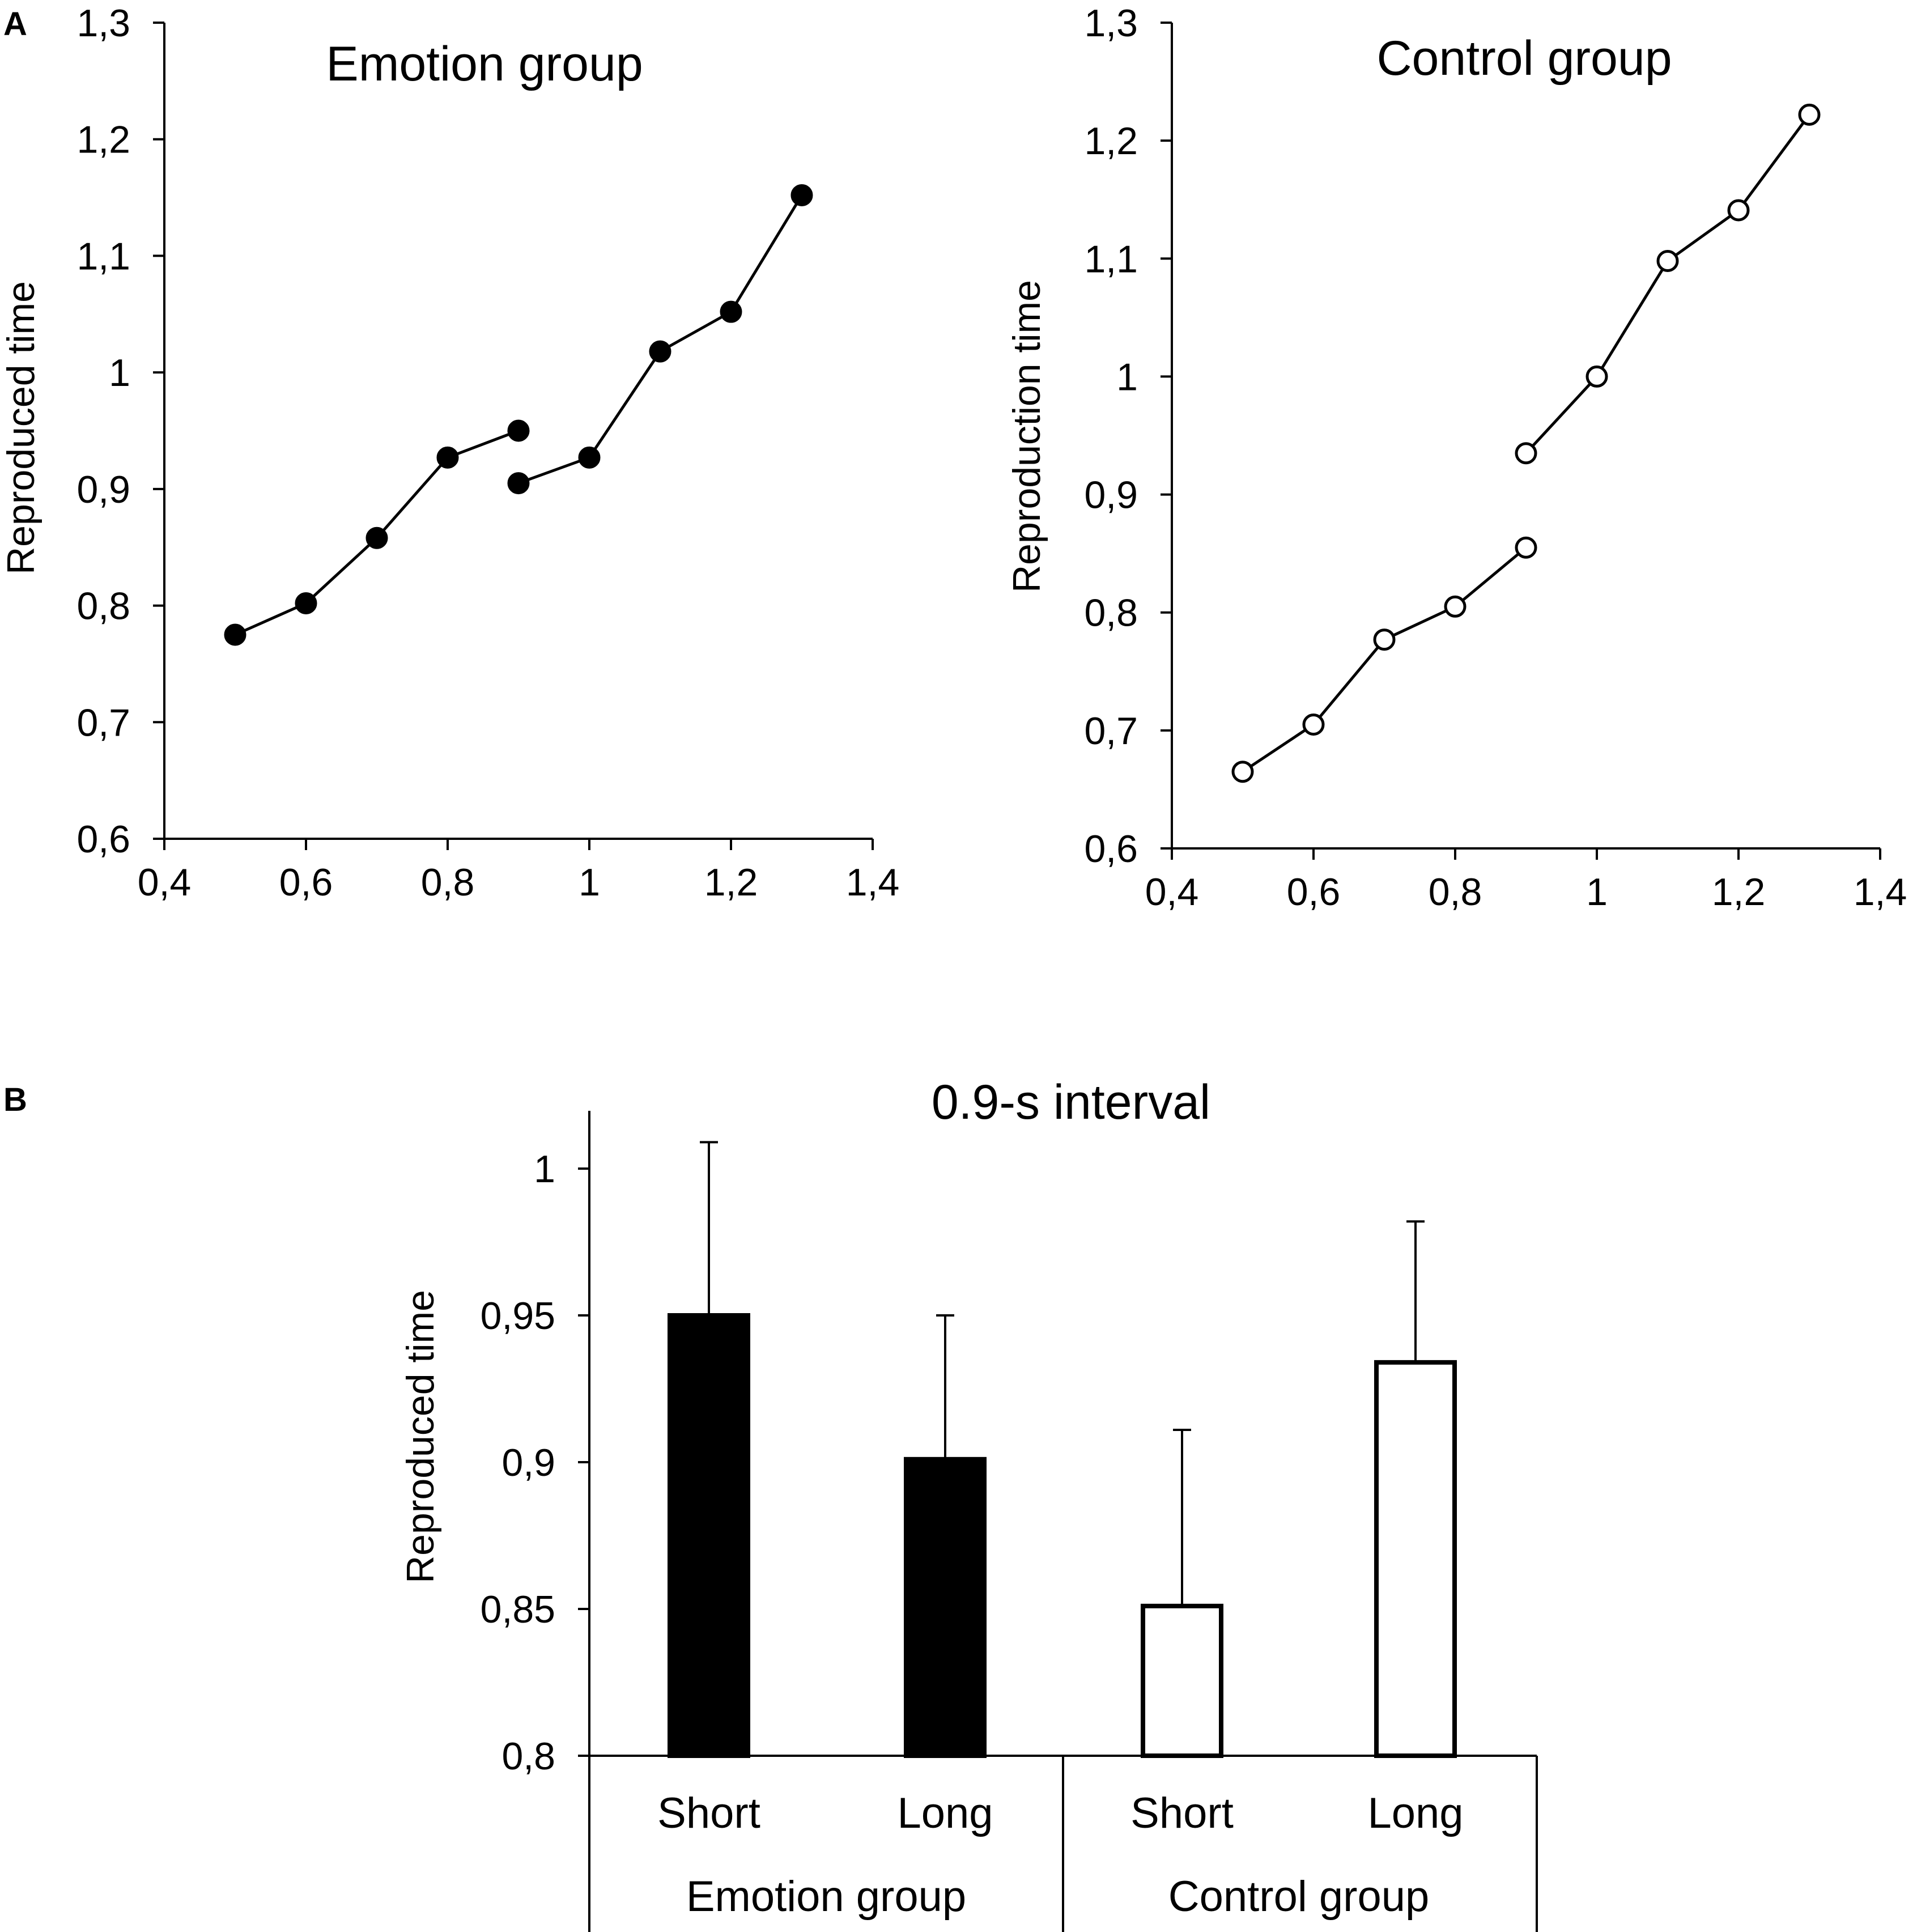 The width and height of the screenshot is (1917, 1932). I want to click on emotion-chart-title: Emotion group, so click(484, 64).